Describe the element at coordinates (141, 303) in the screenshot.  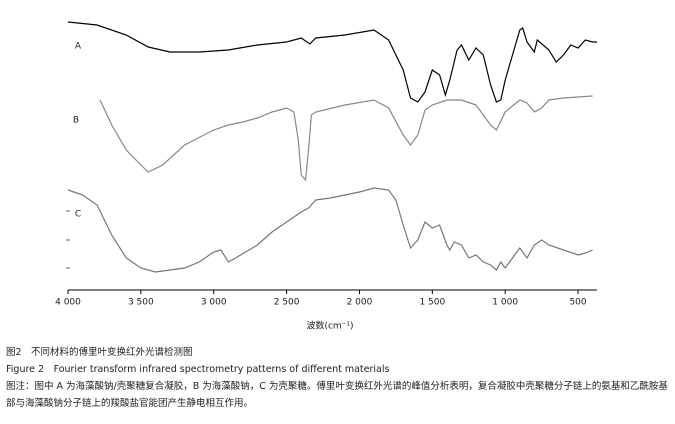
I see `x-tick-label: 3 500` at that location.